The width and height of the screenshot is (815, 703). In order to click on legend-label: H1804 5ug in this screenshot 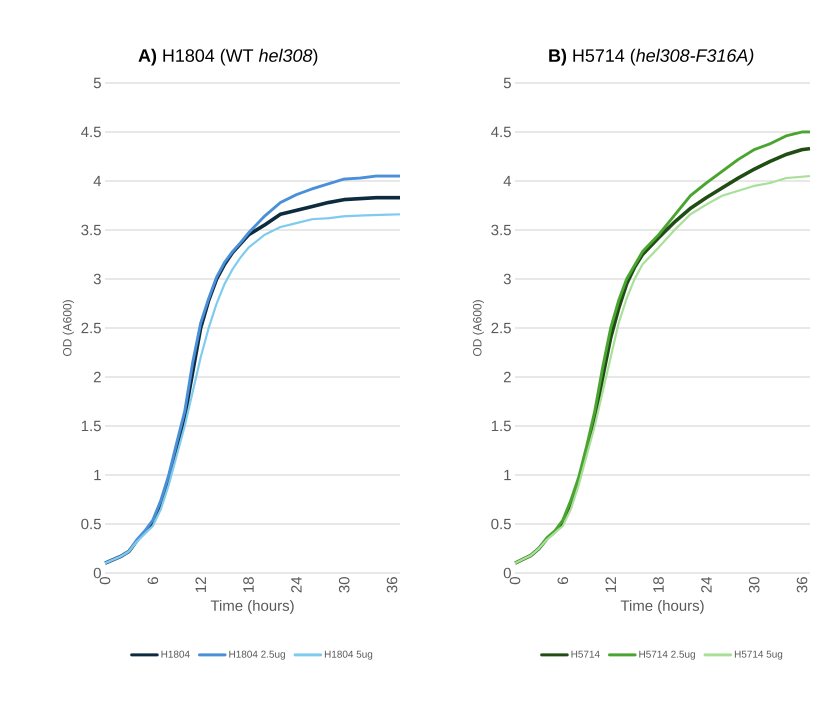, I will do `click(348, 655)`.